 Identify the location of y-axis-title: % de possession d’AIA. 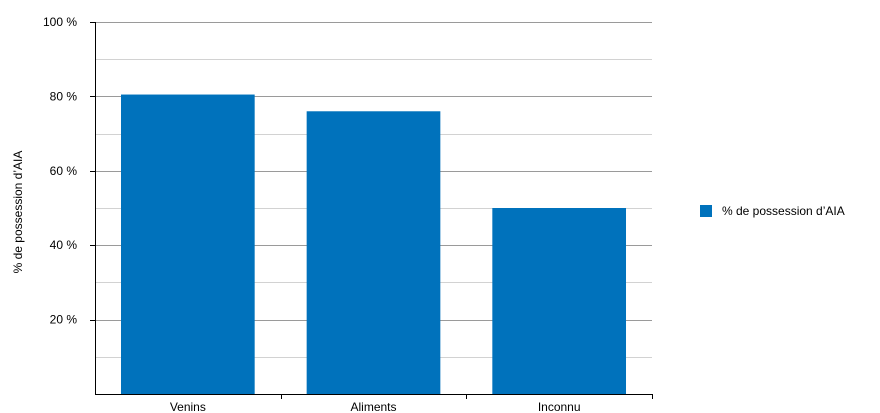
(18, 212).